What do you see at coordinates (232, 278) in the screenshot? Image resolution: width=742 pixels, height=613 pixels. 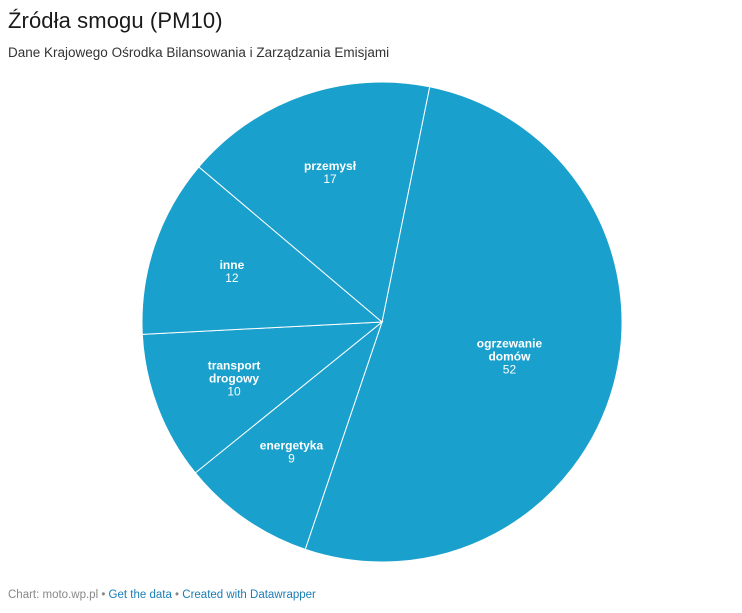 I see `slice-value-label: 12` at bounding box center [232, 278].